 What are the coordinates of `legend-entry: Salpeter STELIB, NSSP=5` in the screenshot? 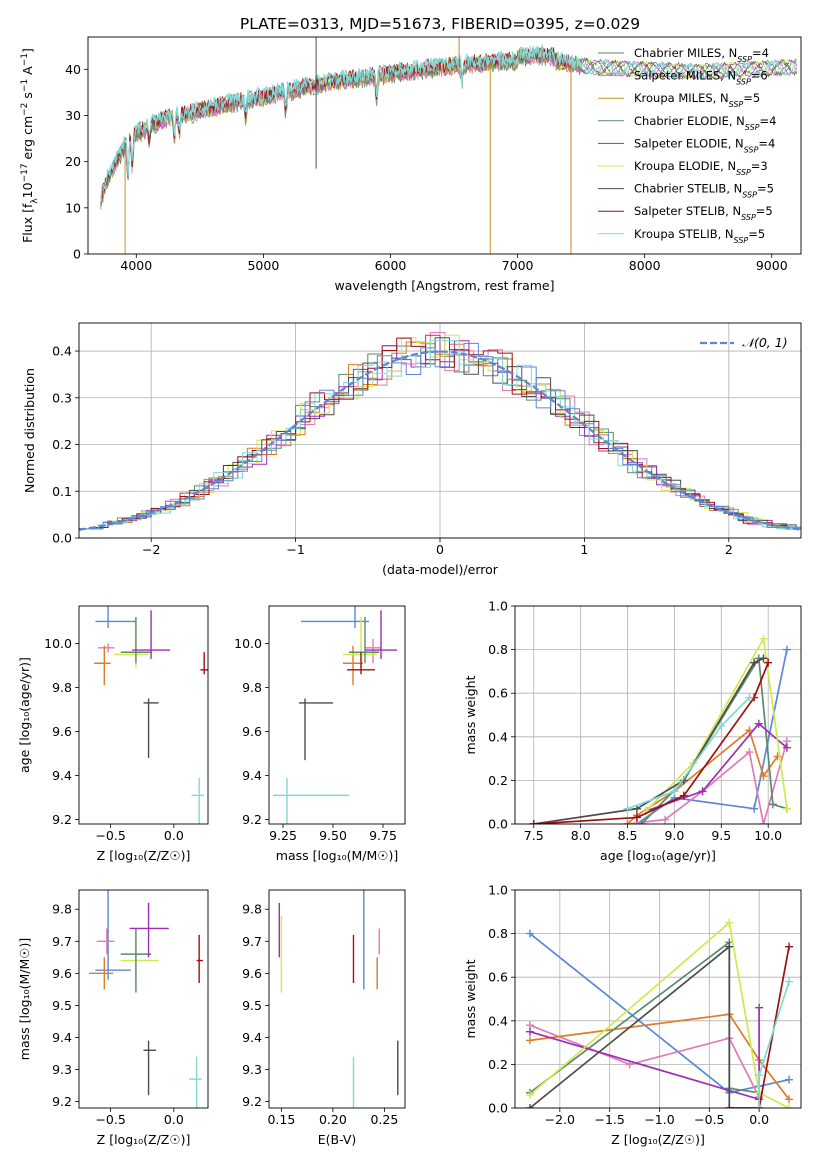 It's located at (703, 213).